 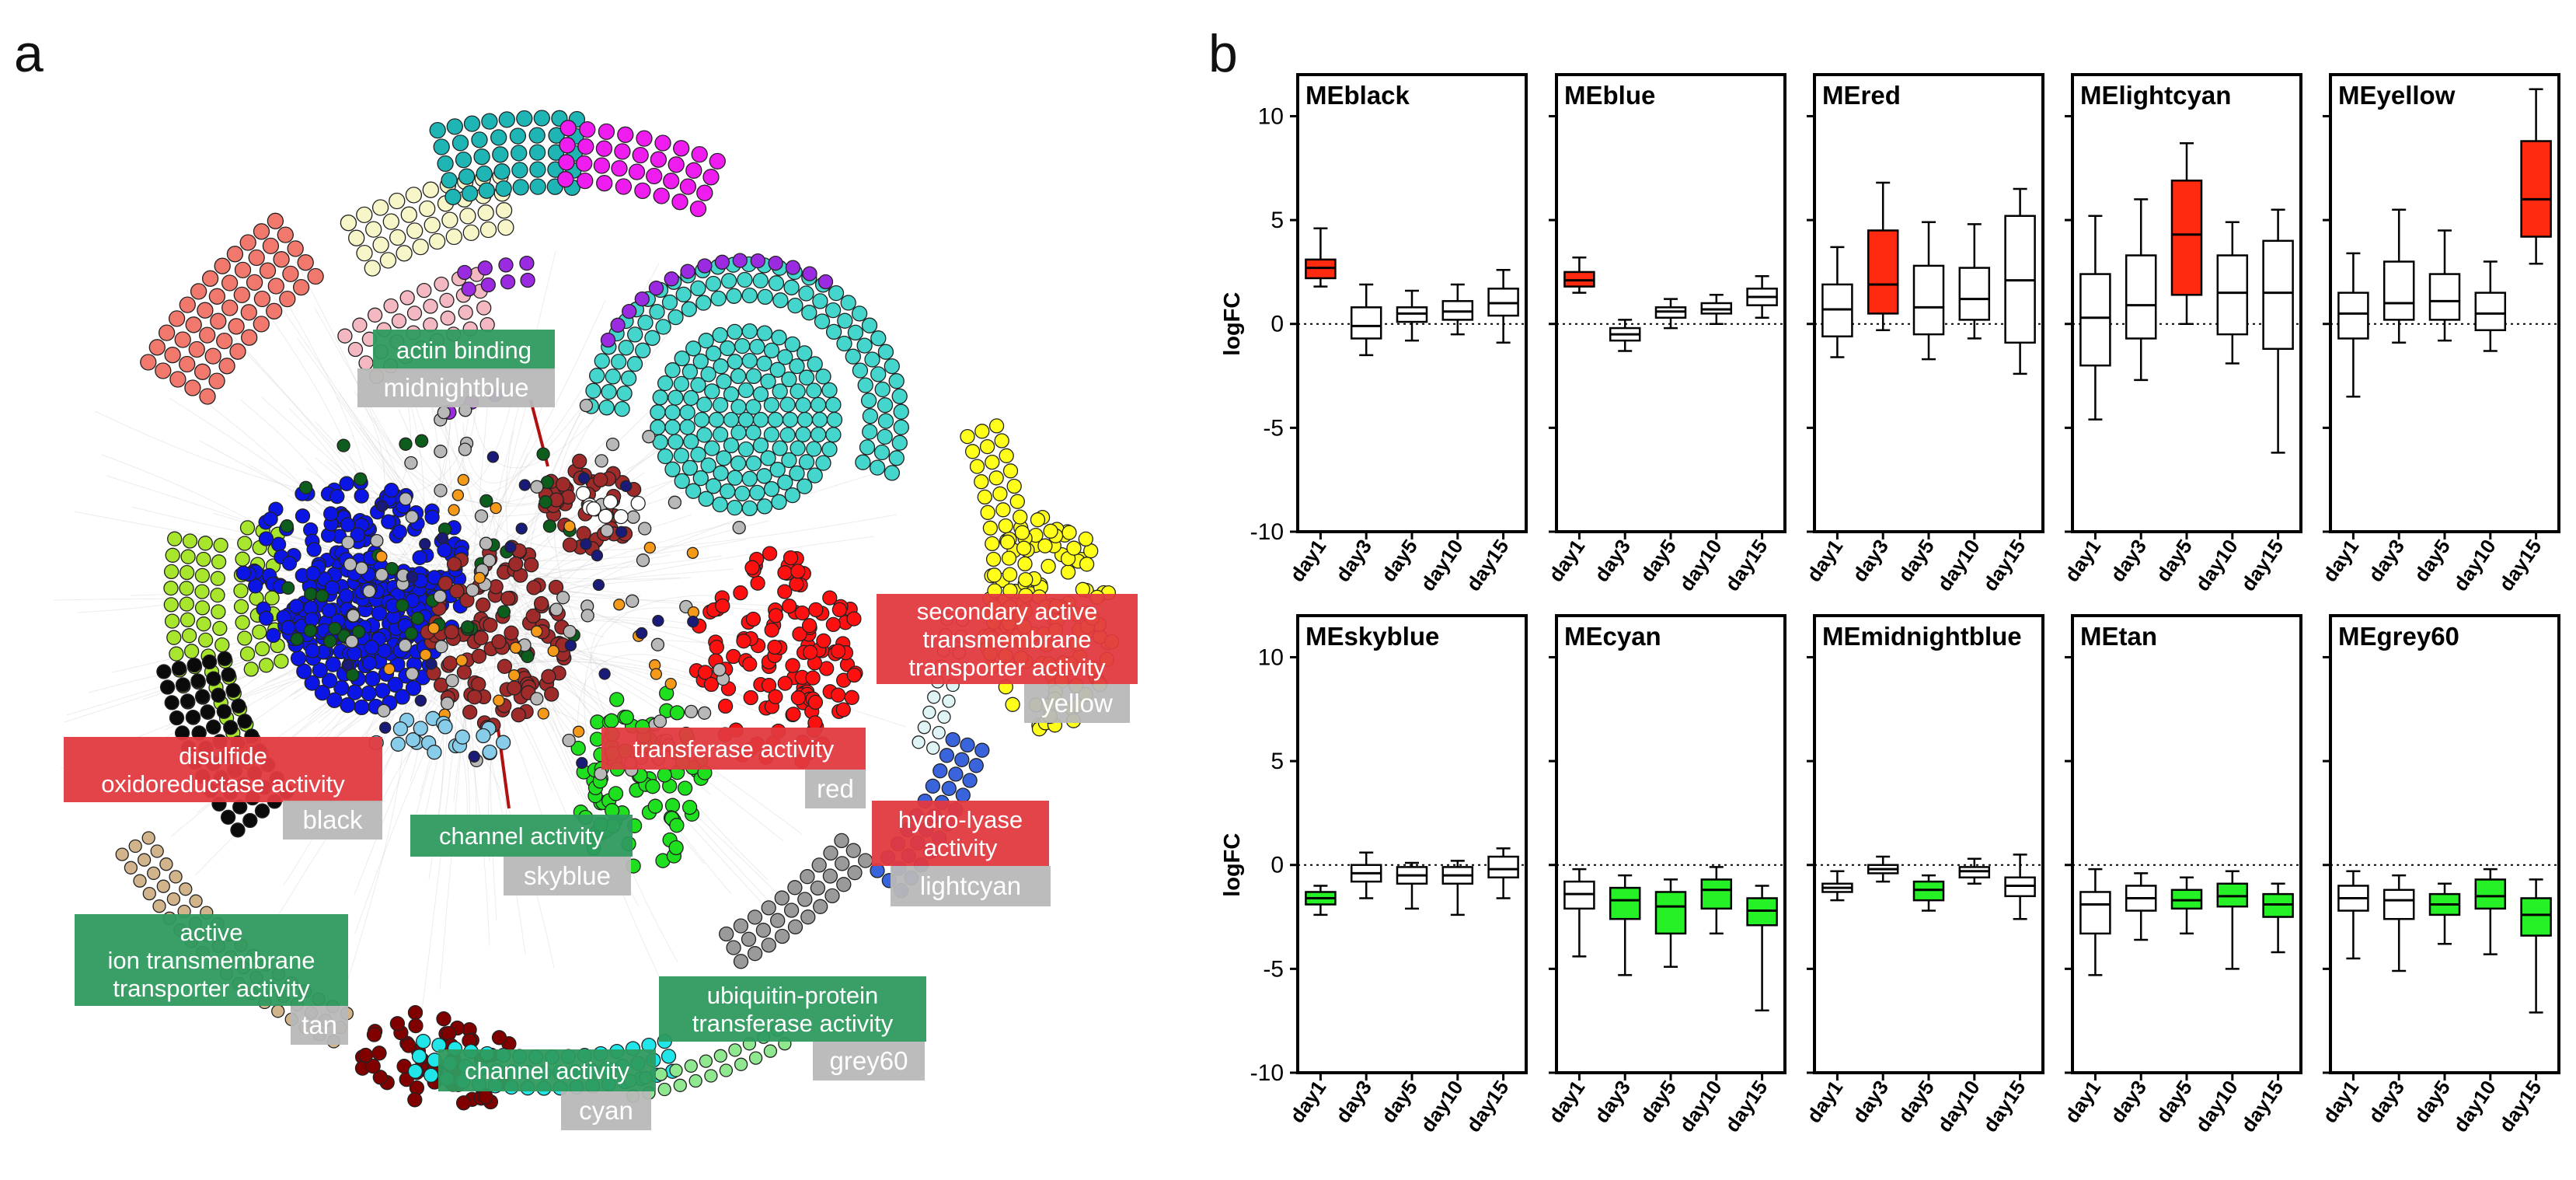 I want to click on go-term-text: channel activity, so click(x=521, y=836).